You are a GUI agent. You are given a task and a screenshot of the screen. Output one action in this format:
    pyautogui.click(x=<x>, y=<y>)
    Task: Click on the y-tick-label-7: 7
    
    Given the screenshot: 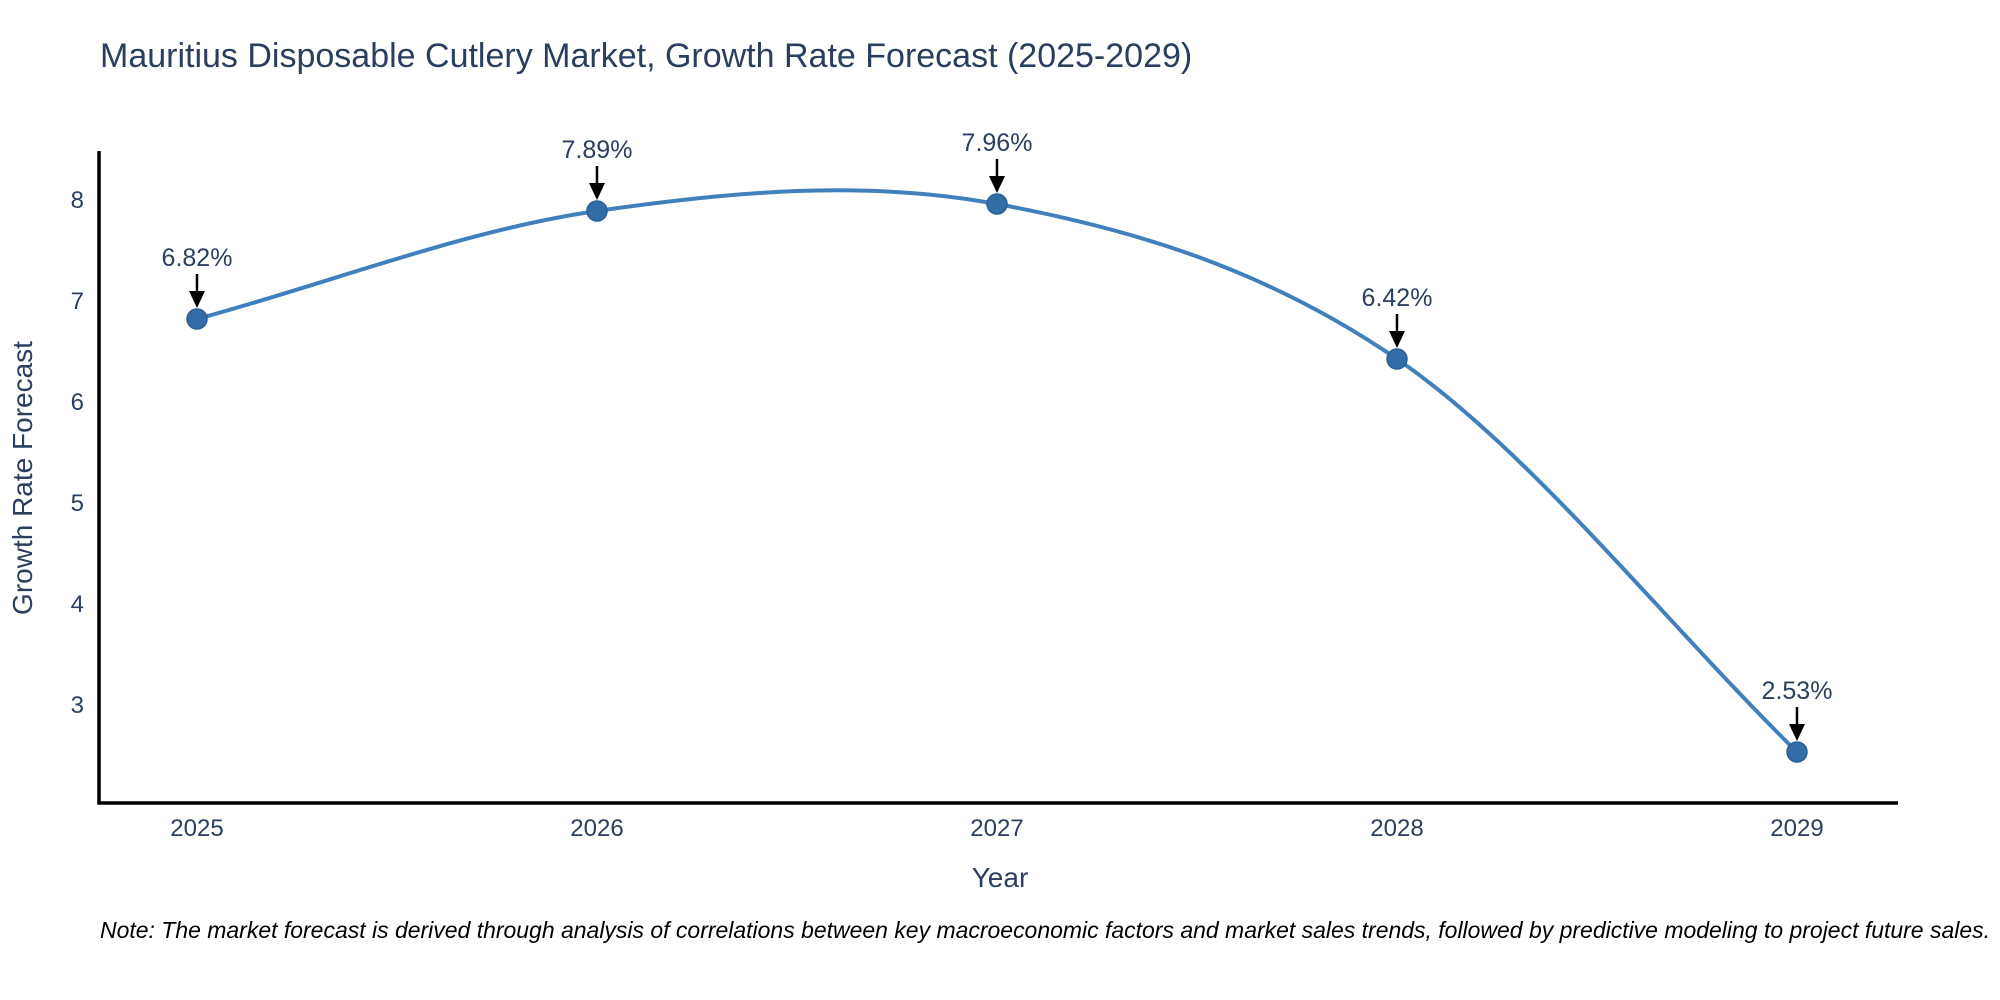 What is the action you would take?
    pyautogui.click(x=77, y=301)
    